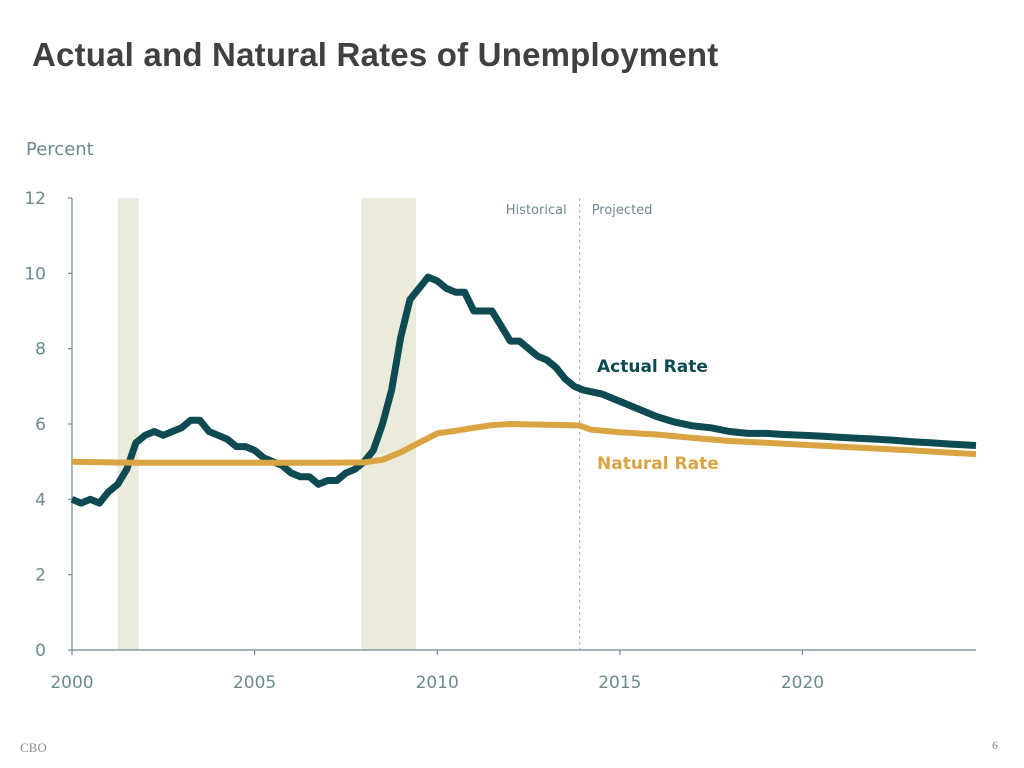  Describe the element at coordinates (40, 350) in the screenshot. I see `y-tick-label: 8` at that location.